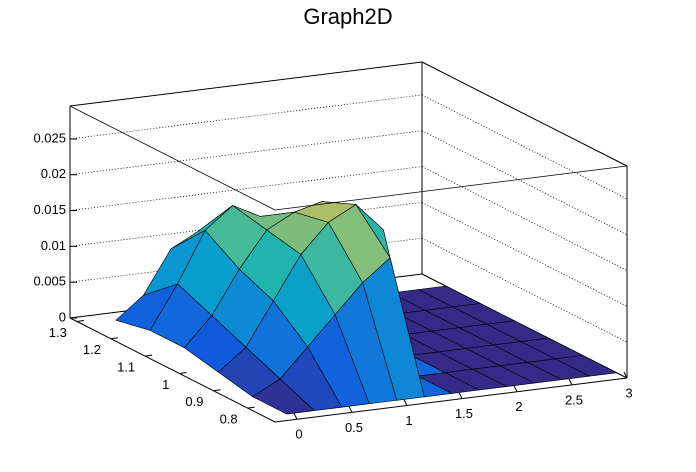 The width and height of the screenshot is (696, 472). What do you see at coordinates (408, 420) in the screenshot?
I see `x-tick-label: 1` at bounding box center [408, 420].